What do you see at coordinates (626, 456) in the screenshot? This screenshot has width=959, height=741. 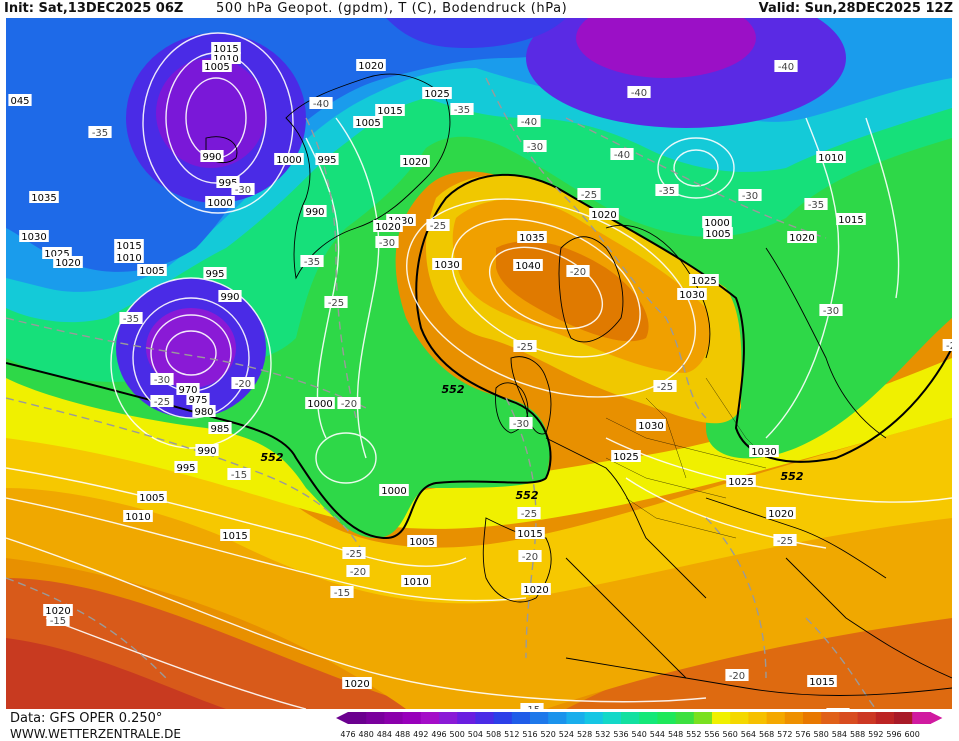 I see `pressure-label: 1025` at bounding box center [626, 456].